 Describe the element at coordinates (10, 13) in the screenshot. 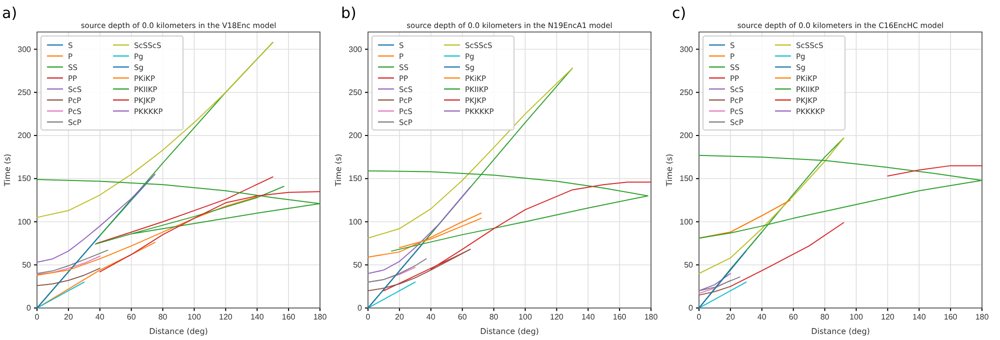

I see `text: a)` at that location.